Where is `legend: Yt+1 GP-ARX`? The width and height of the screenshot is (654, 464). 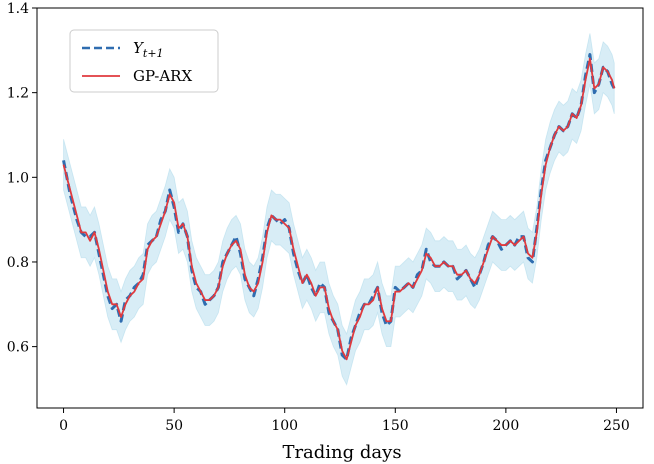 legend: Yt+1 GP-ARX is located at coordinates (144, 61).